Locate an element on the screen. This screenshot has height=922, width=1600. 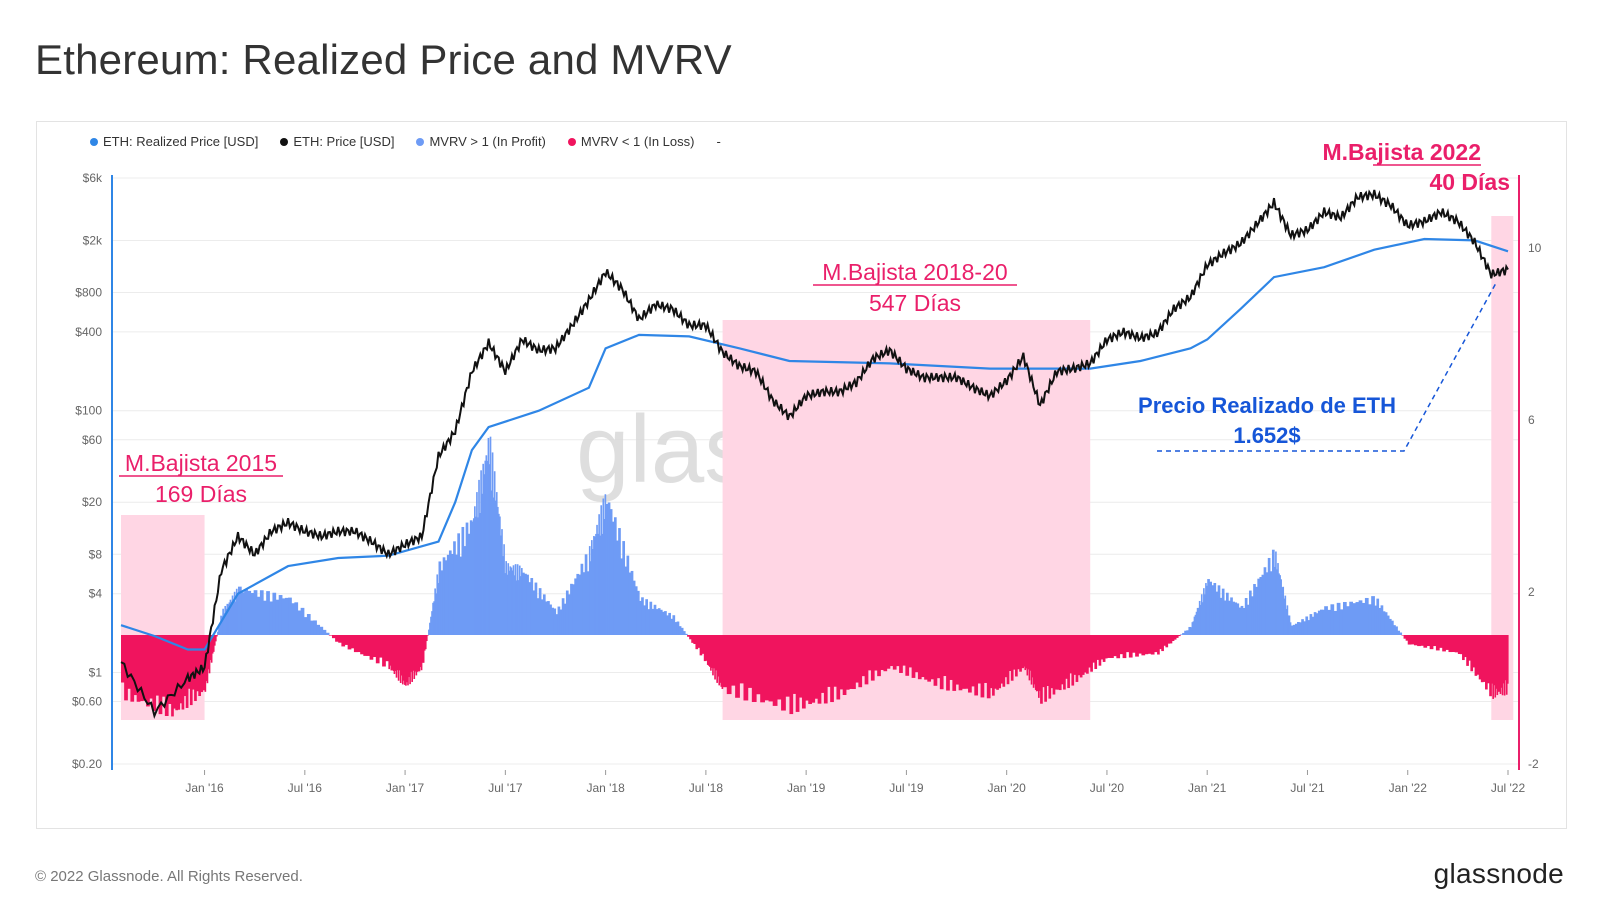
legend-item-extra: - is located at coordinates (718, 141).